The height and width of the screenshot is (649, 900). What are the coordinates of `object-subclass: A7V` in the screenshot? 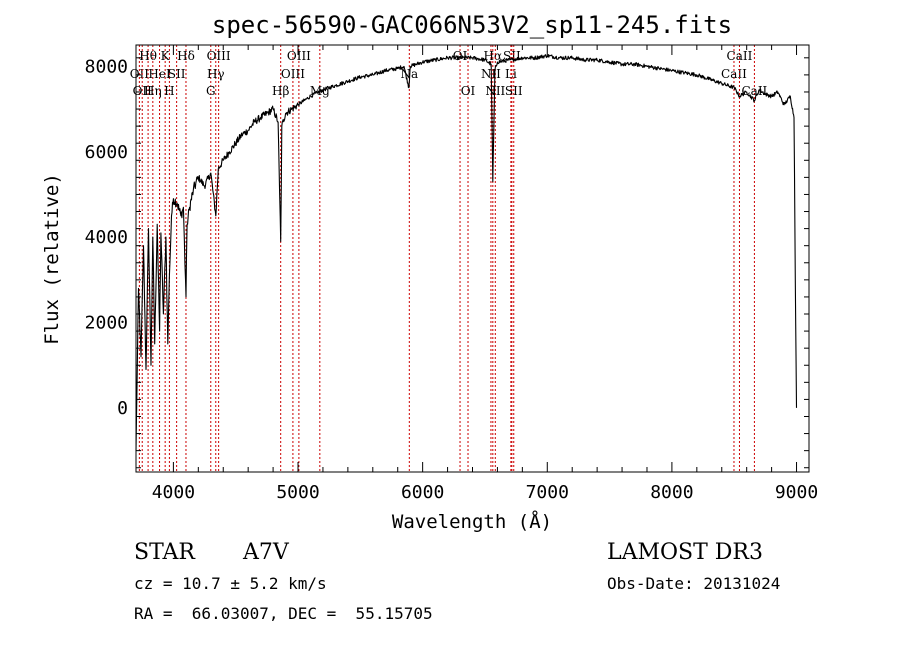 It's located at (266, 552).